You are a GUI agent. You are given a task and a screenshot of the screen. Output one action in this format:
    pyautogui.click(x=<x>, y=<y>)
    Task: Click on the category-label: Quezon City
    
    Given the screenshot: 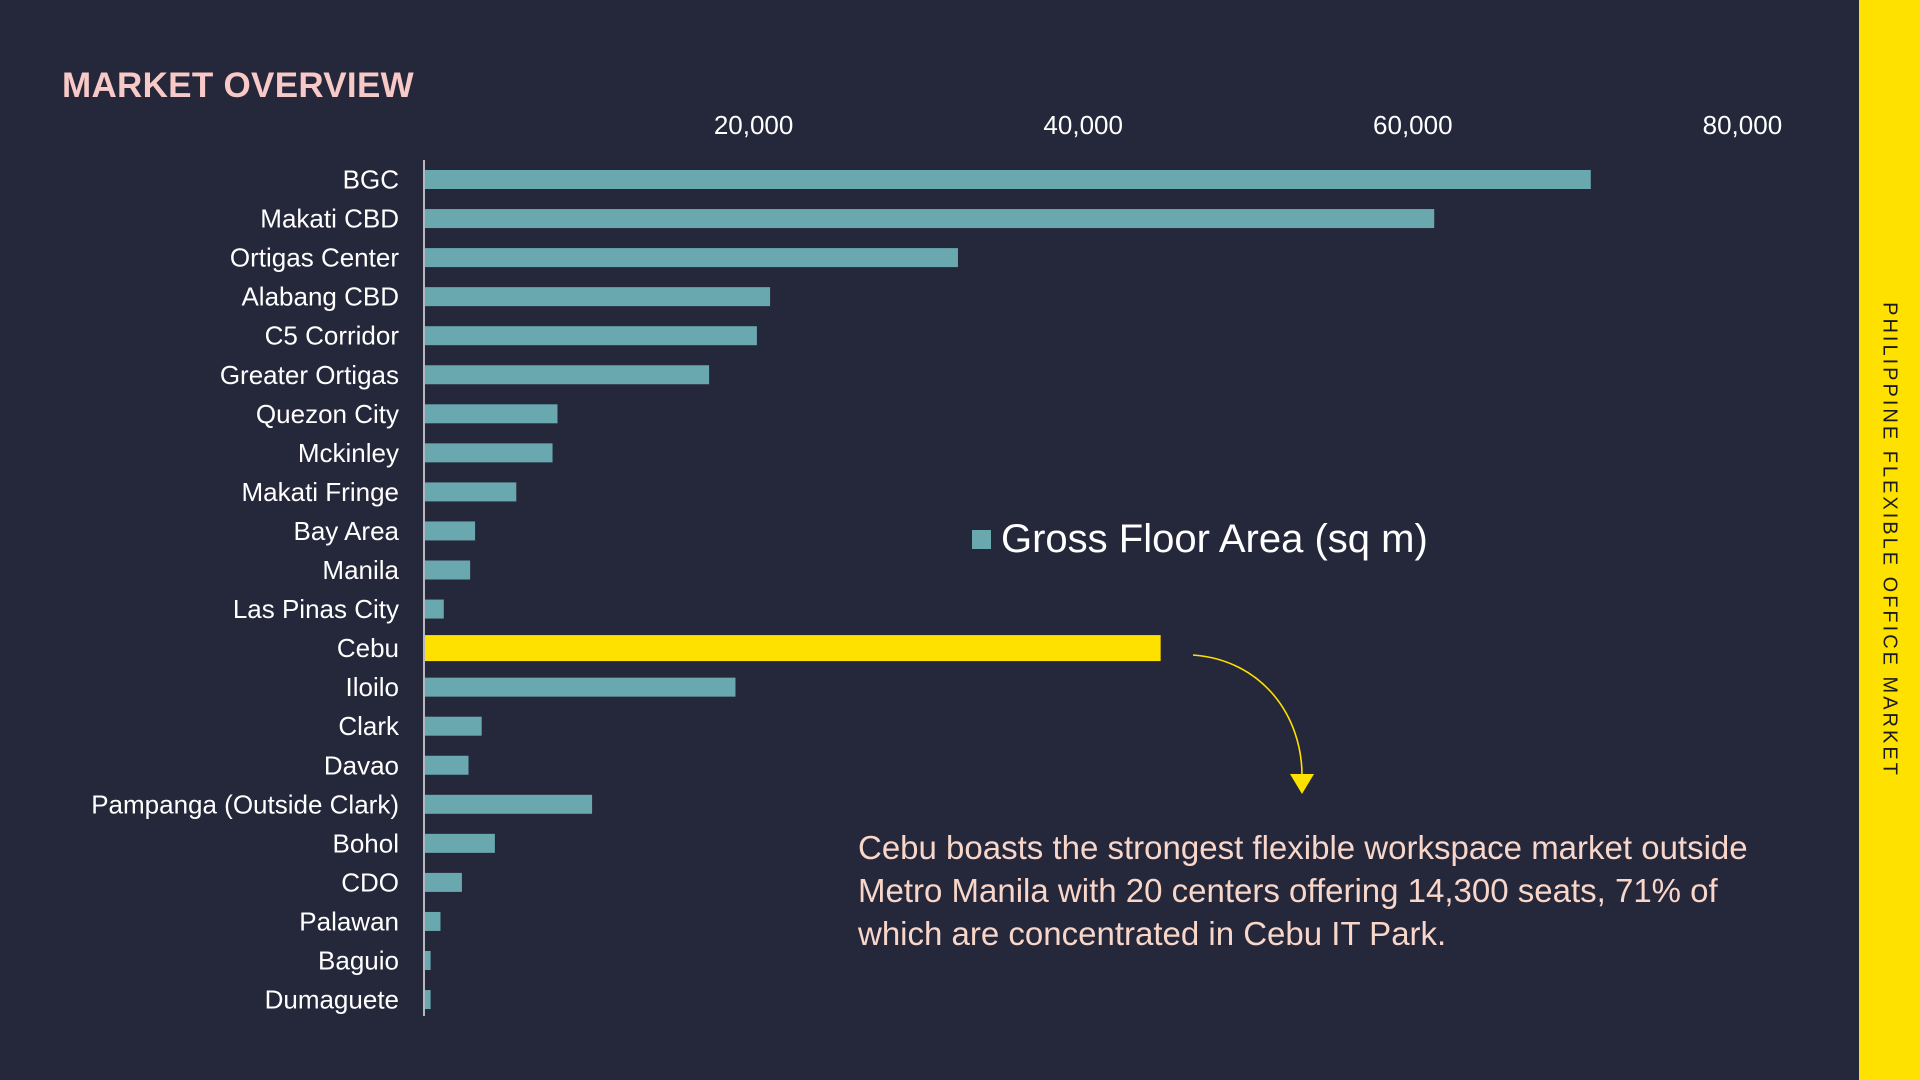 What is the action you would take?
    pyautogui.click(x=327, y=414)
    